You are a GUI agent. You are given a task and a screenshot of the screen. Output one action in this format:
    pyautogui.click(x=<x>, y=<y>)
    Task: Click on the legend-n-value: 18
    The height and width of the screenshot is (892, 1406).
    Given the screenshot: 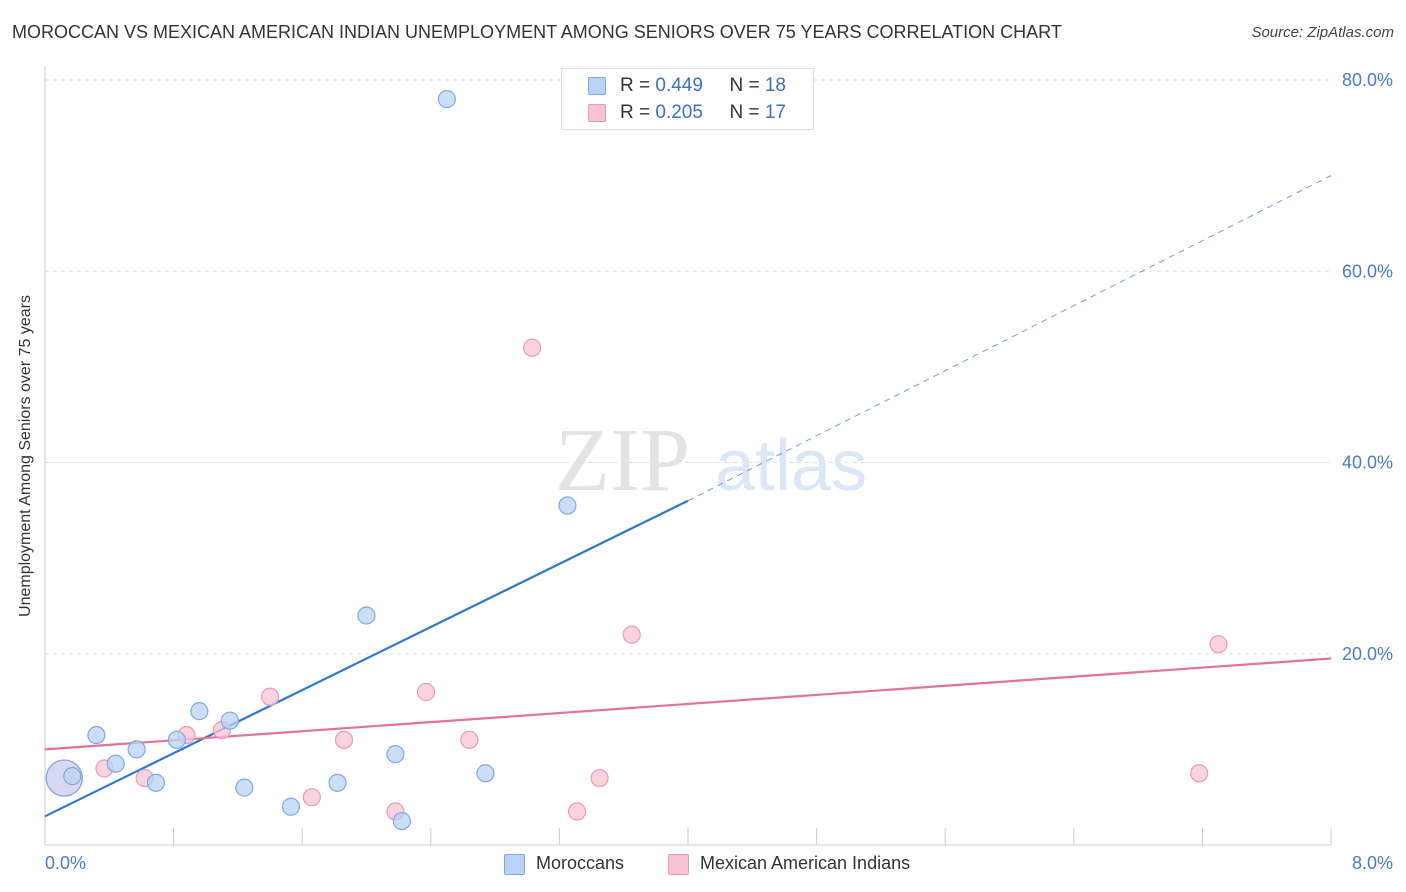 What is the action you would take?
    pyautogui.click(x=775, y=85)
    